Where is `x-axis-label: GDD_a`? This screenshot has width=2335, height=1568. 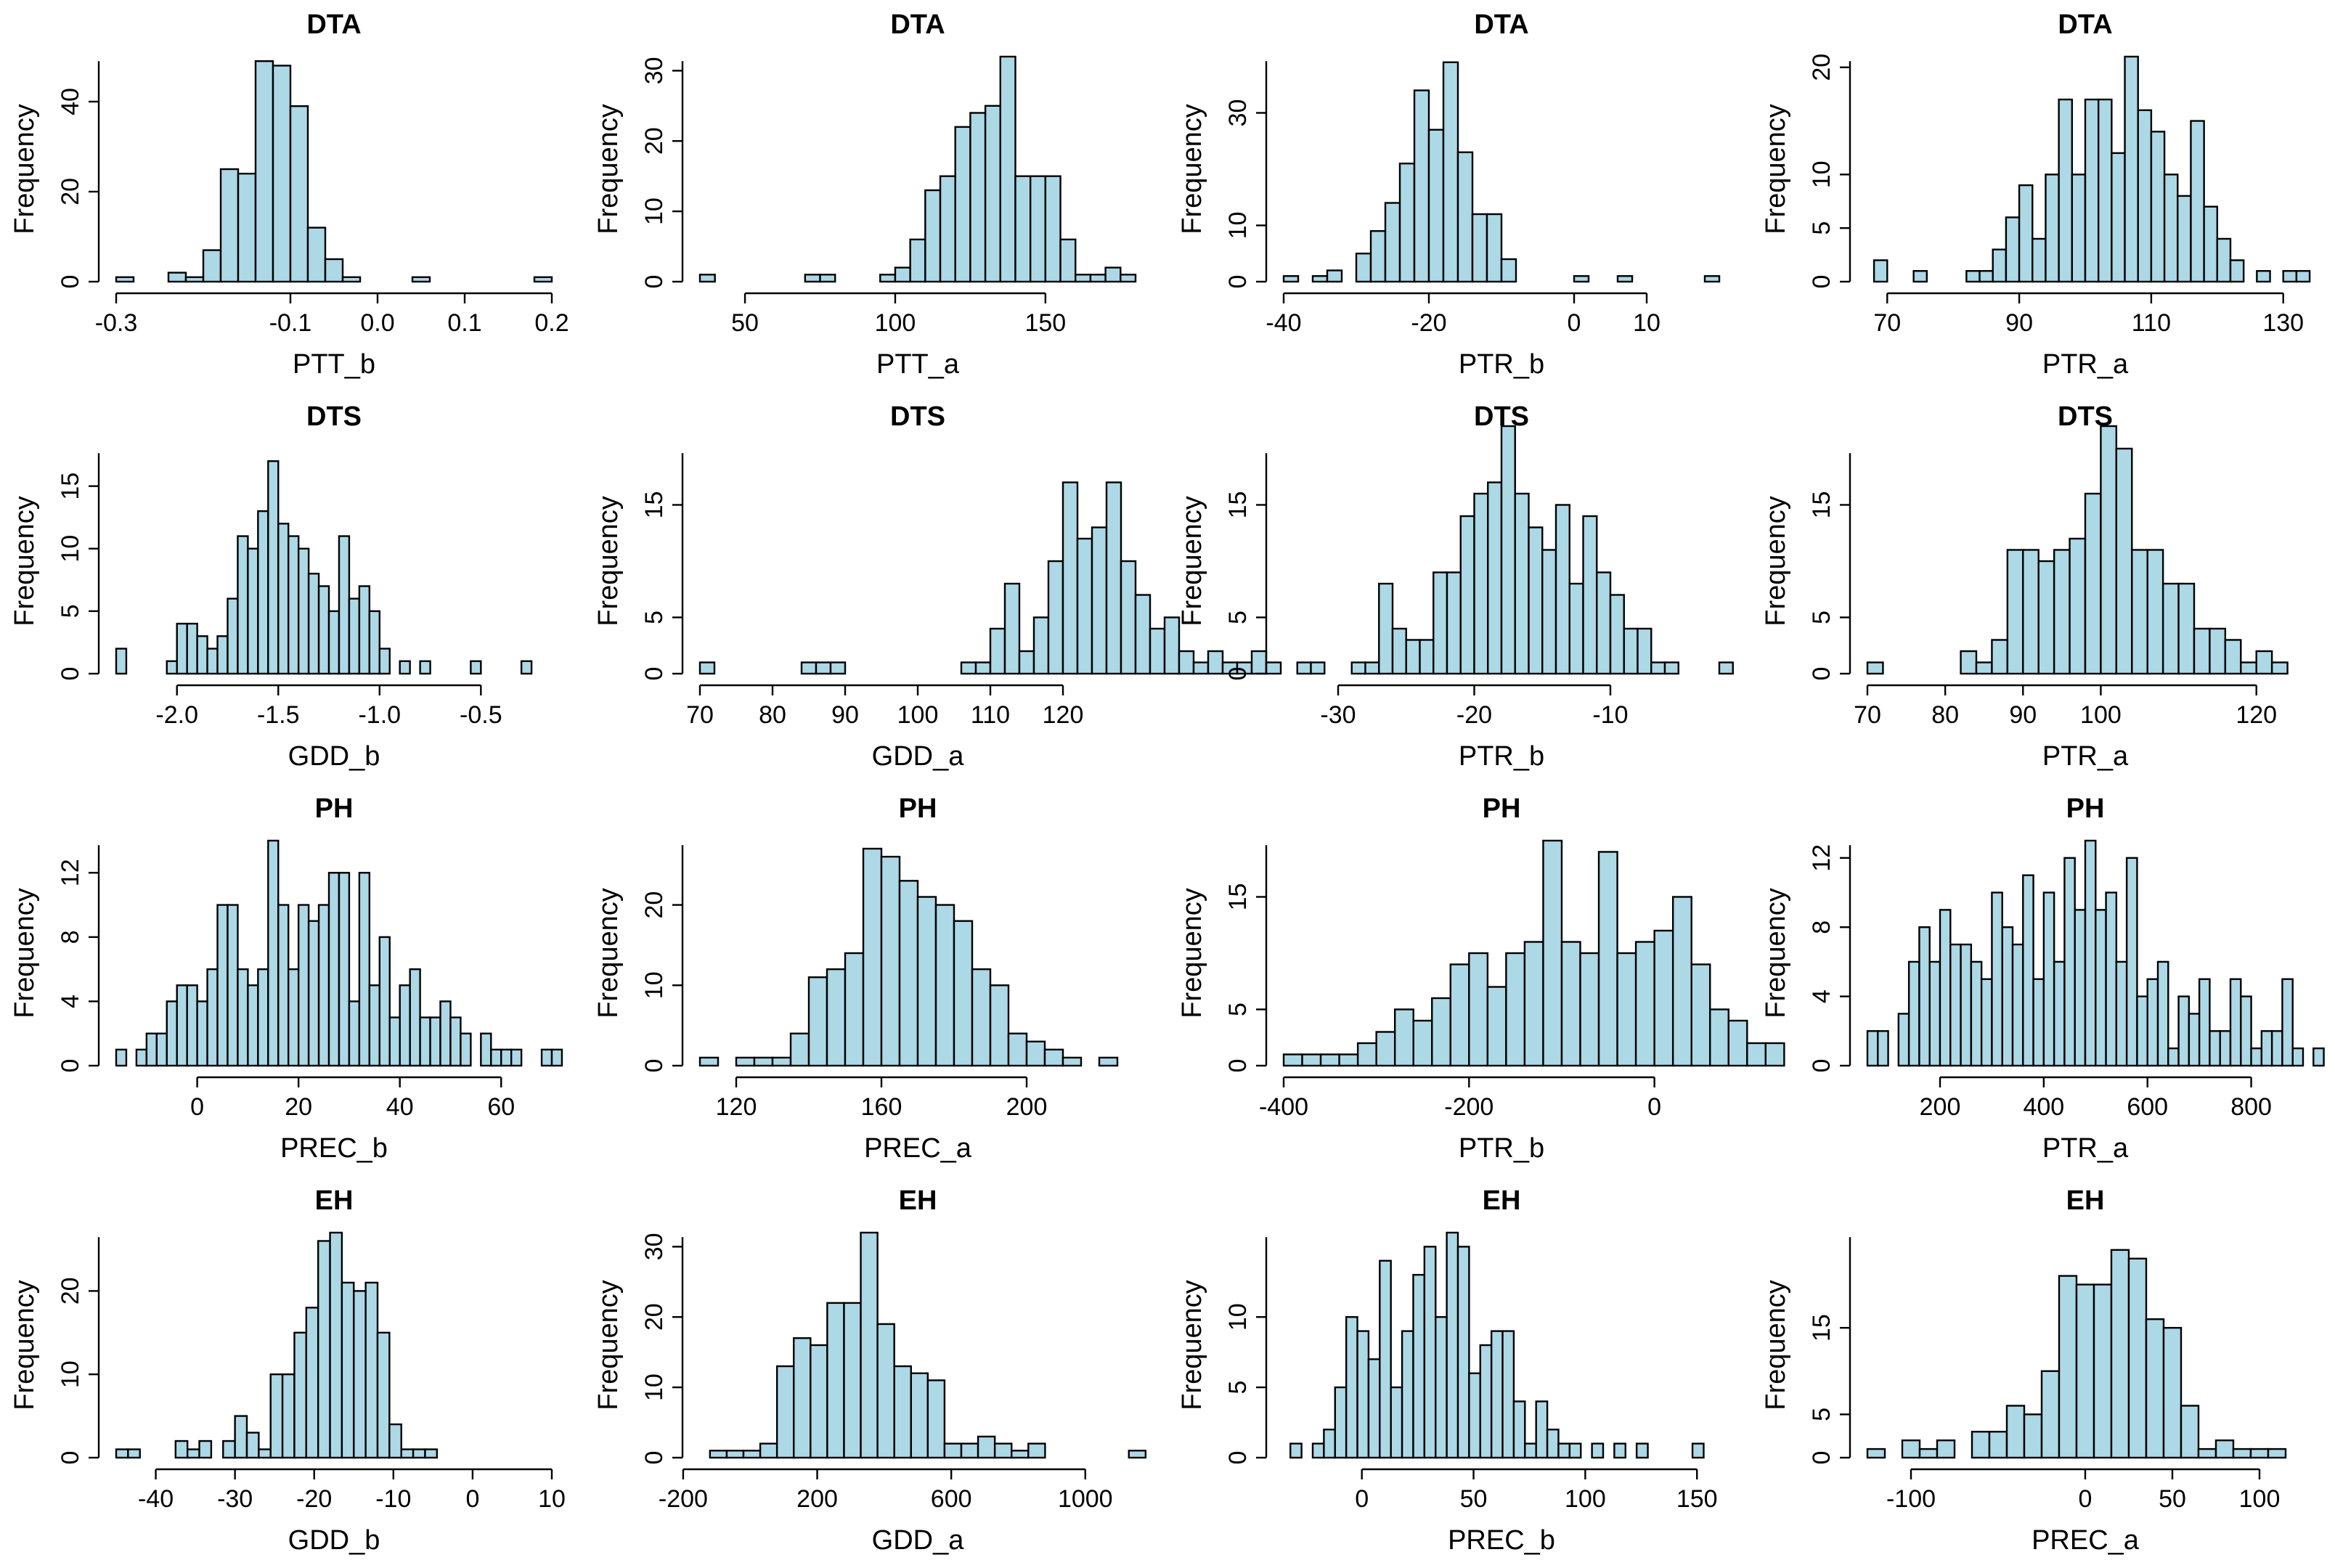
x-axis-label: GDD_a is located at coordinates (918, 757).